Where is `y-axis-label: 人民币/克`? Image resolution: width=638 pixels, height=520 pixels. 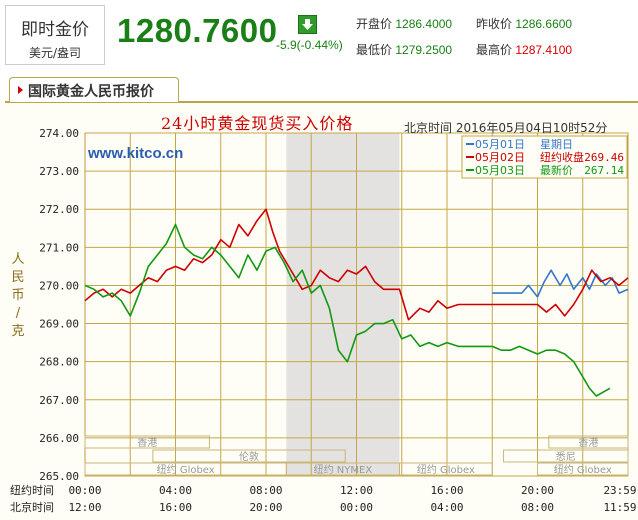
y-axis-label: 人民币/克 is located at coordinates (17, 295).